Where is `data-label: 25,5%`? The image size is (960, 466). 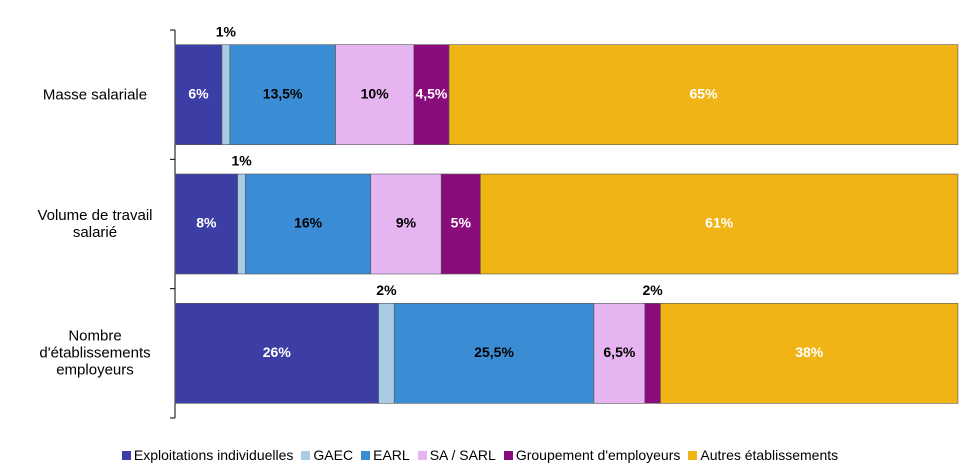
data-label: 25,5% is located at coordinates (494, 352).